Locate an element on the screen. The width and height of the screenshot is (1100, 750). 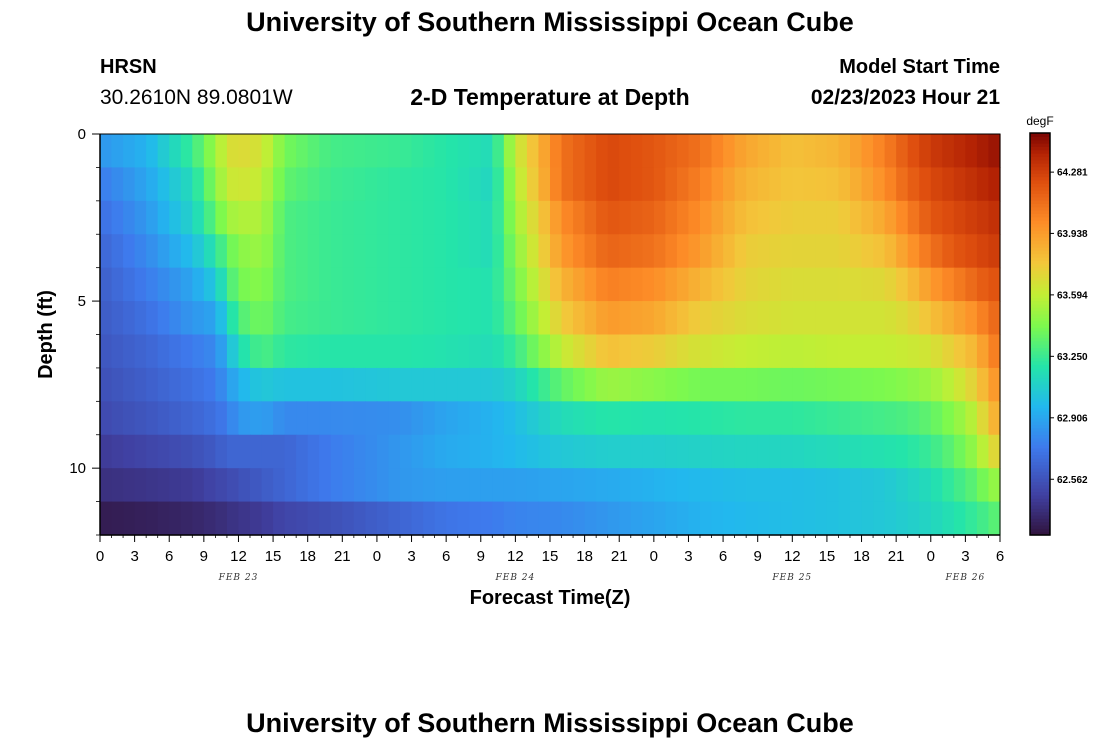
x-tick-label: 6 is located at coordinates (446, 556).